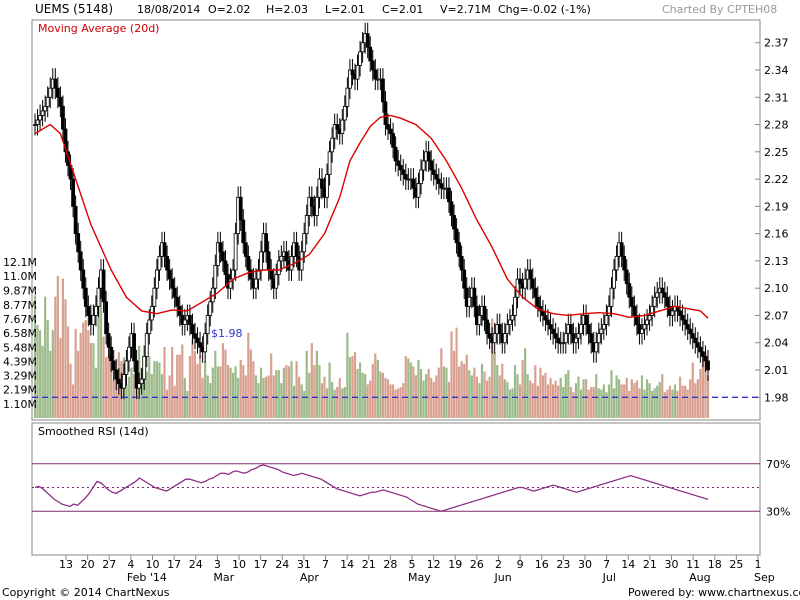 The width and height of the screenshot is (800, 600). What do you see at coordinates (477, 564) in the screenshot?
I see `x-tick-label: 26` at bounding box center [477, 564].